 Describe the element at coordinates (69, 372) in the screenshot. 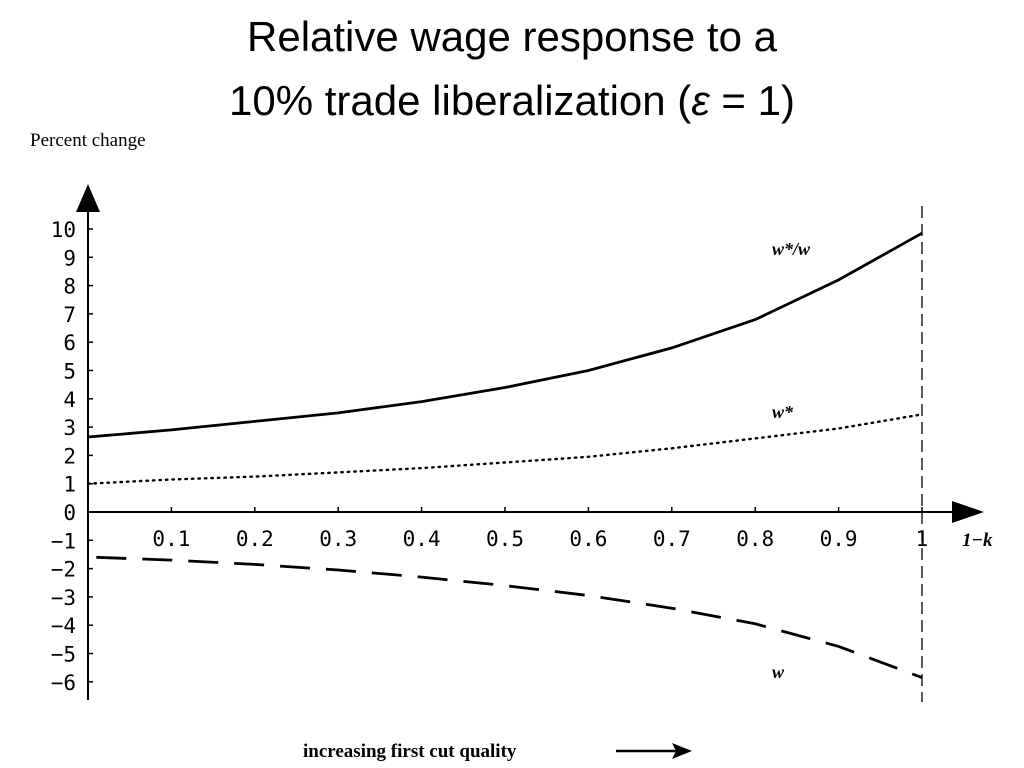

I see `y-tick-label: 5` at that location.